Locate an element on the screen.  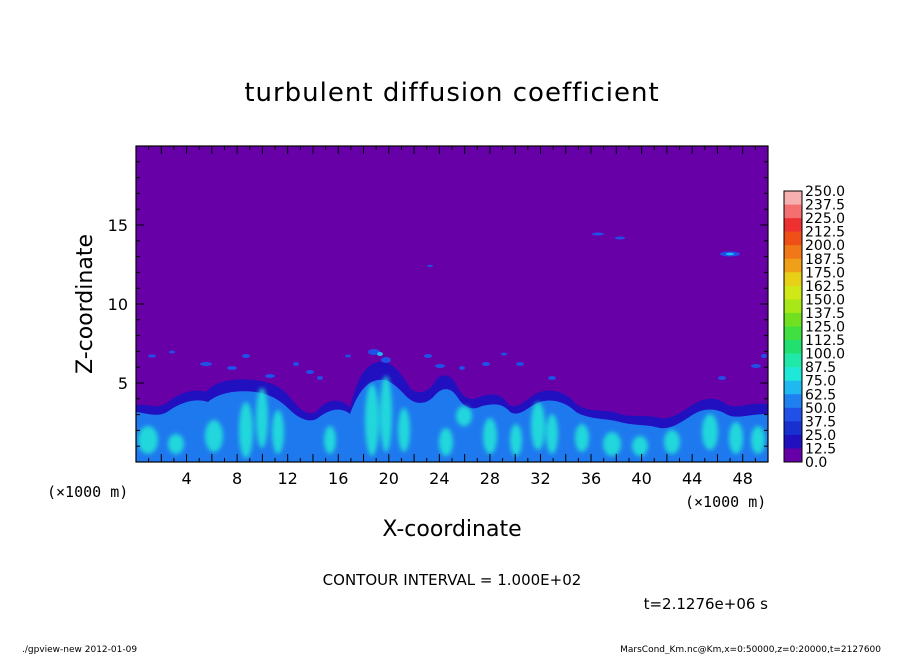
colorbar-level-label: 100.0 is located at coordinates (825, 355).